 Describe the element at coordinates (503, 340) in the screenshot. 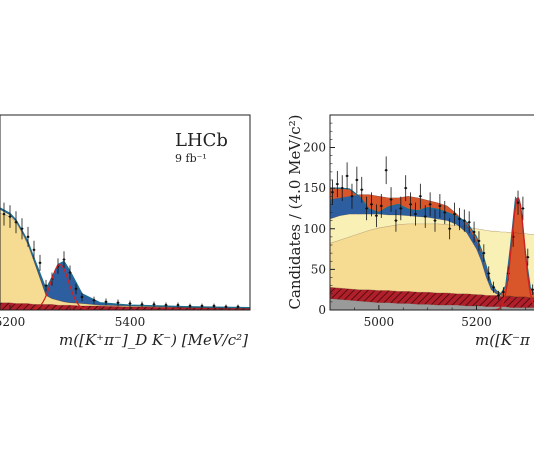

I see `right-x-axis-label: m([K⁻π` at that location.